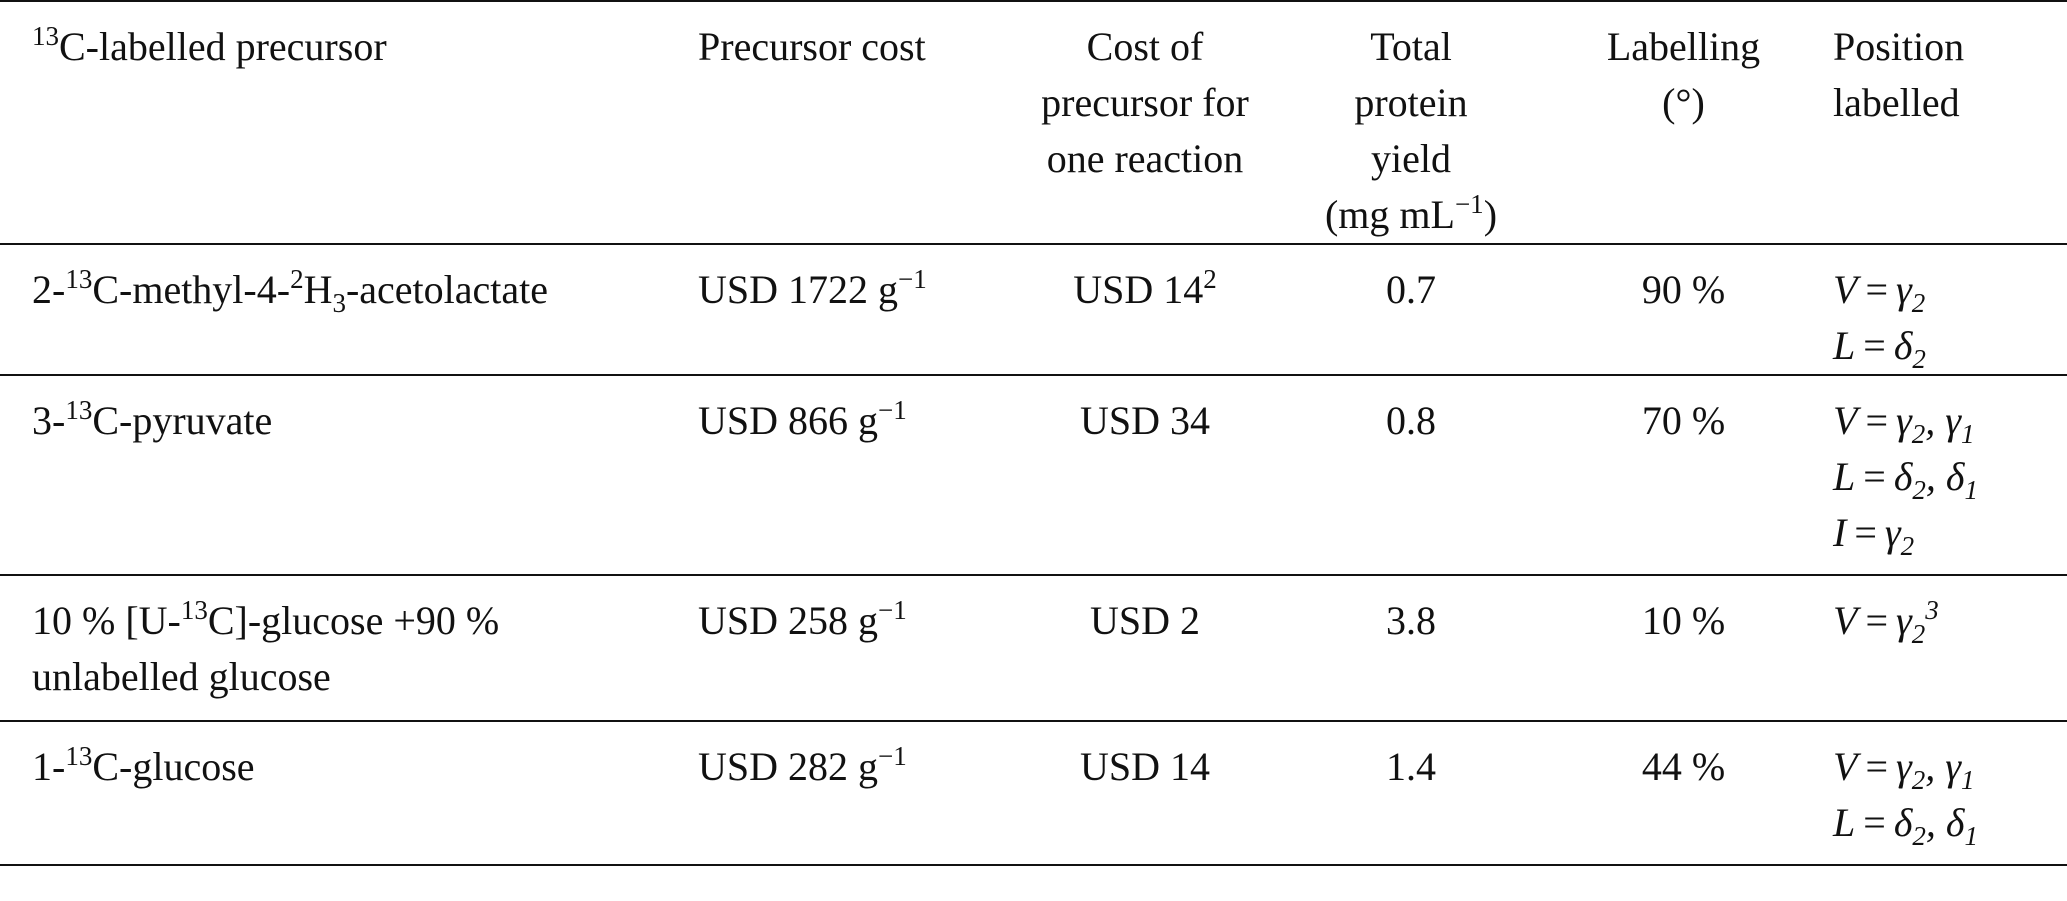 The width and height of the screenshot is (2067, 901). I want to click on cell-cost-per-reaction: USD 2, so click(1145, 620).